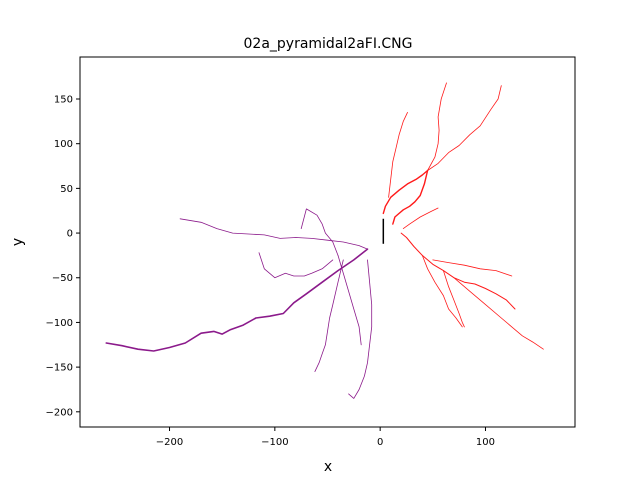  What do you see at coordinates (274, 442) in the screenshot?
I see `x-tick-label: −100` at bounding box center [274, 442].